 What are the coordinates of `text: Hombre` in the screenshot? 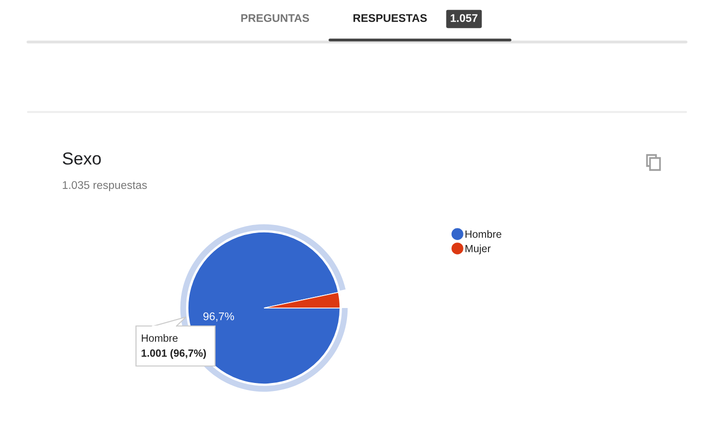 It's located at (160, 338).